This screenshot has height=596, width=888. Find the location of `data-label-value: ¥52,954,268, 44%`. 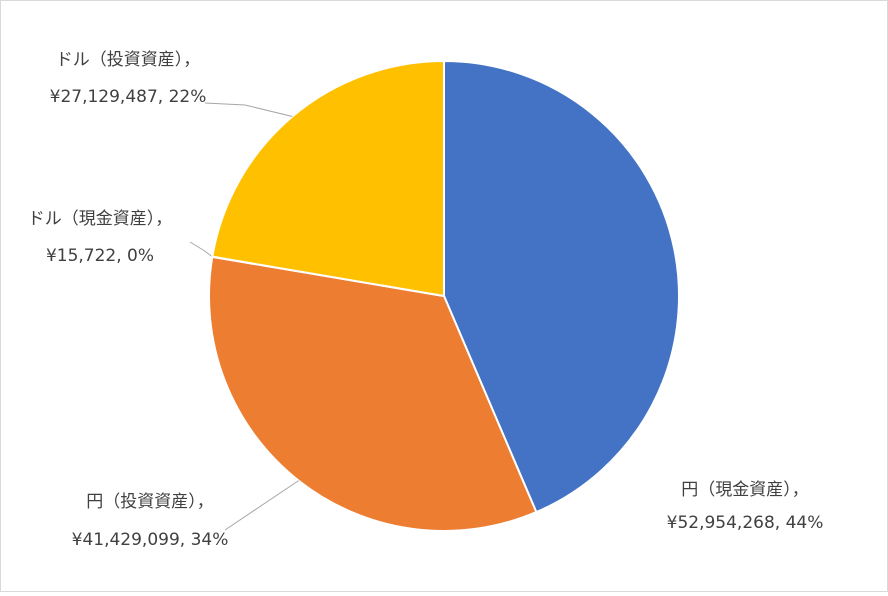

data-label-value: ¥52,954,268, 44% is located at coordinates (745, 523).